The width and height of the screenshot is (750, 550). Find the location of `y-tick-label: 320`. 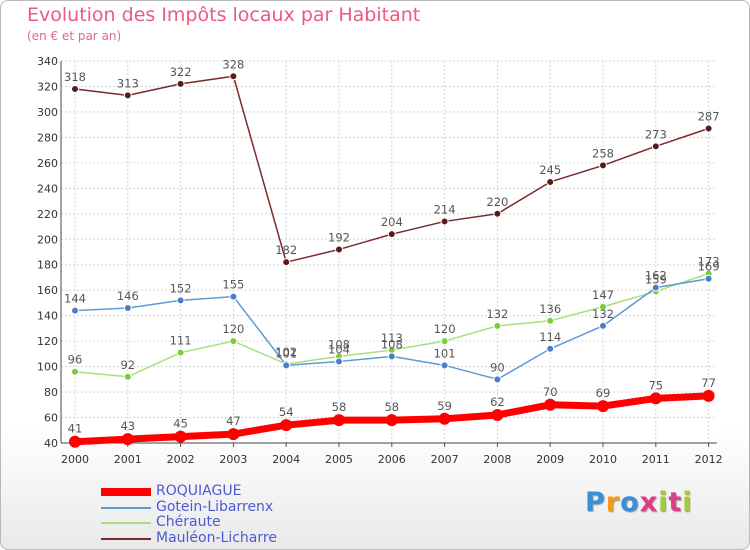

y-tick-label: 320 is located at coordinates (47, 86).